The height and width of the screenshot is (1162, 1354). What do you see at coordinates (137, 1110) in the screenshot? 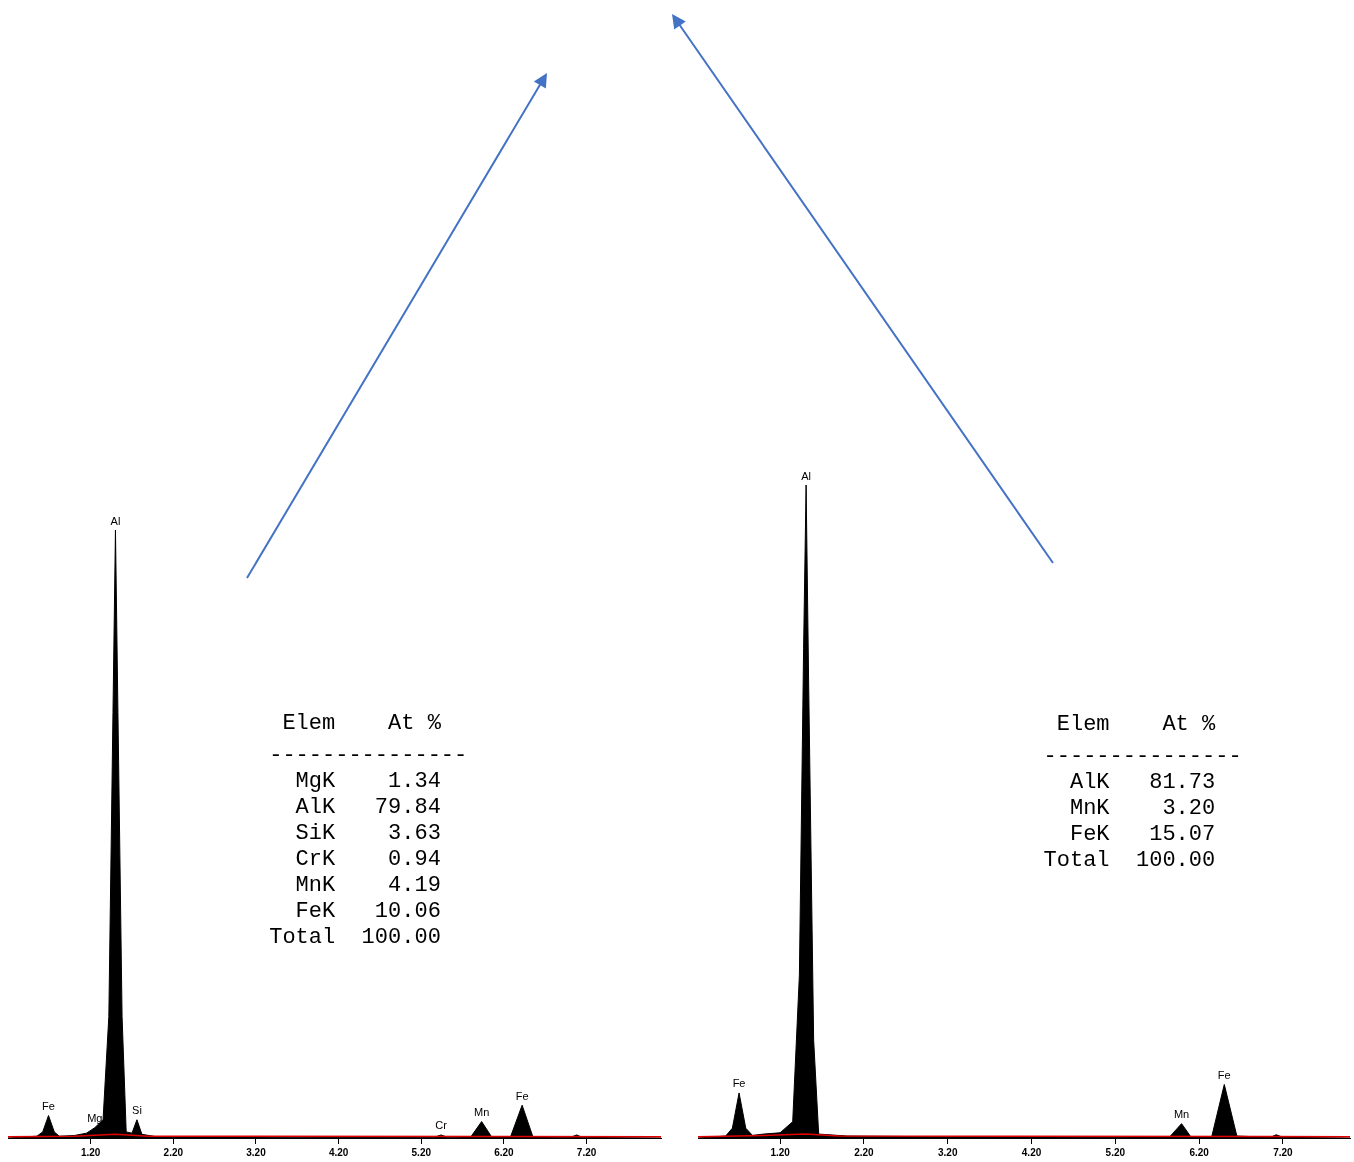
I see `annotation: Si` at bounding box center [137, 1110].